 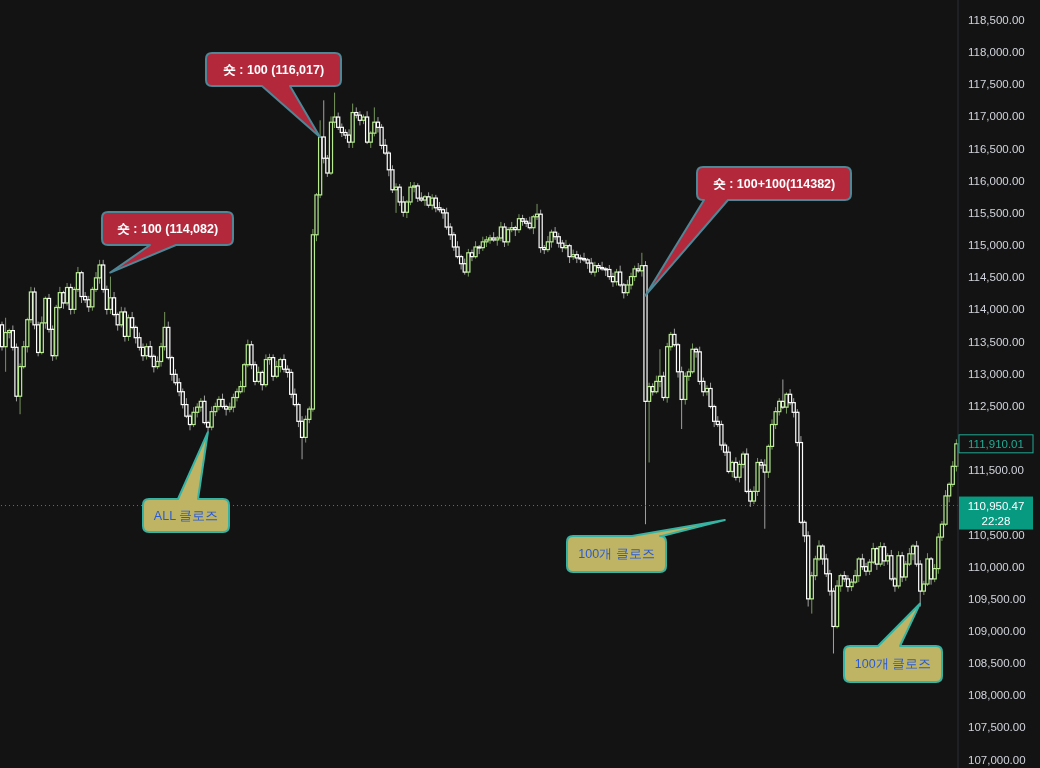 What do you see at coordinates (996, 52) in the screenshot?
I see `y-tick-label: 118,000.00` at bounding box center [996, 52].